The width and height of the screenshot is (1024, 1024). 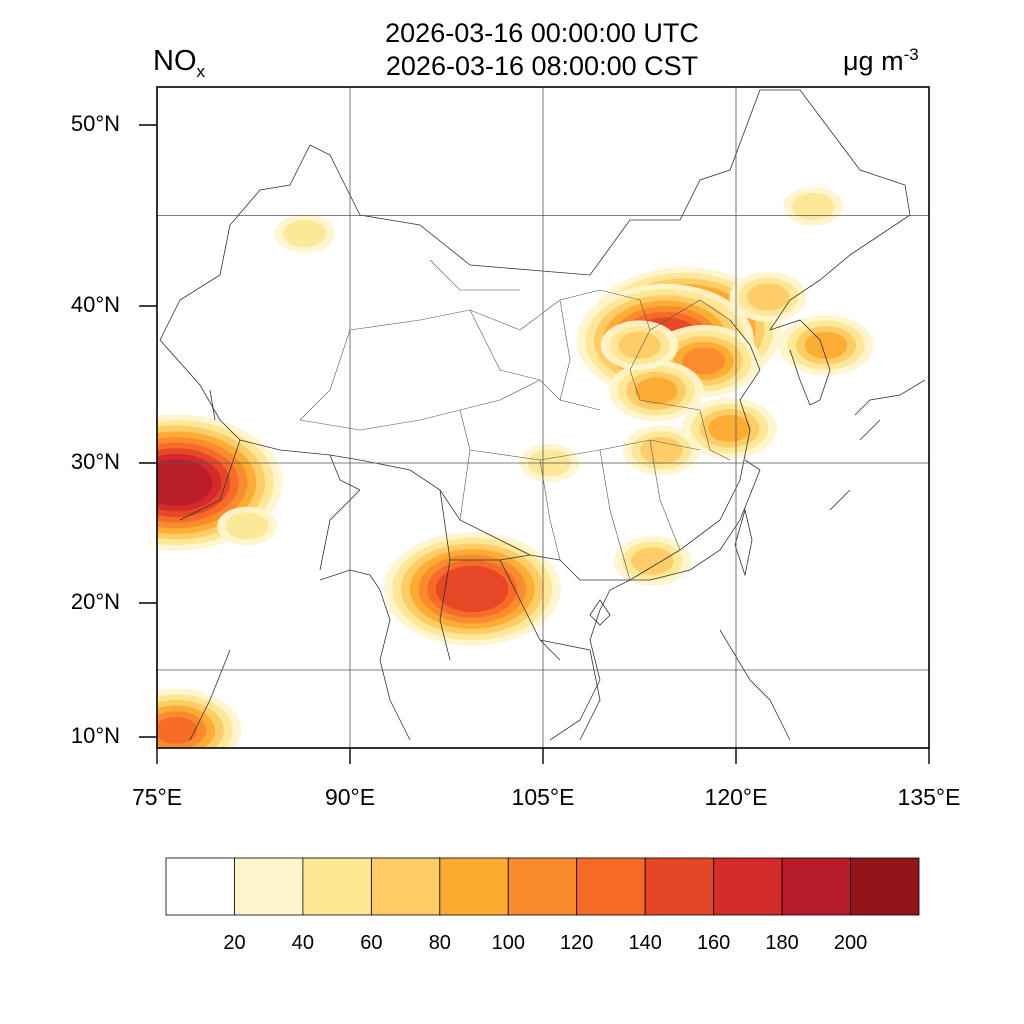 I want to click on korea-border, so click(x=800, y=362).